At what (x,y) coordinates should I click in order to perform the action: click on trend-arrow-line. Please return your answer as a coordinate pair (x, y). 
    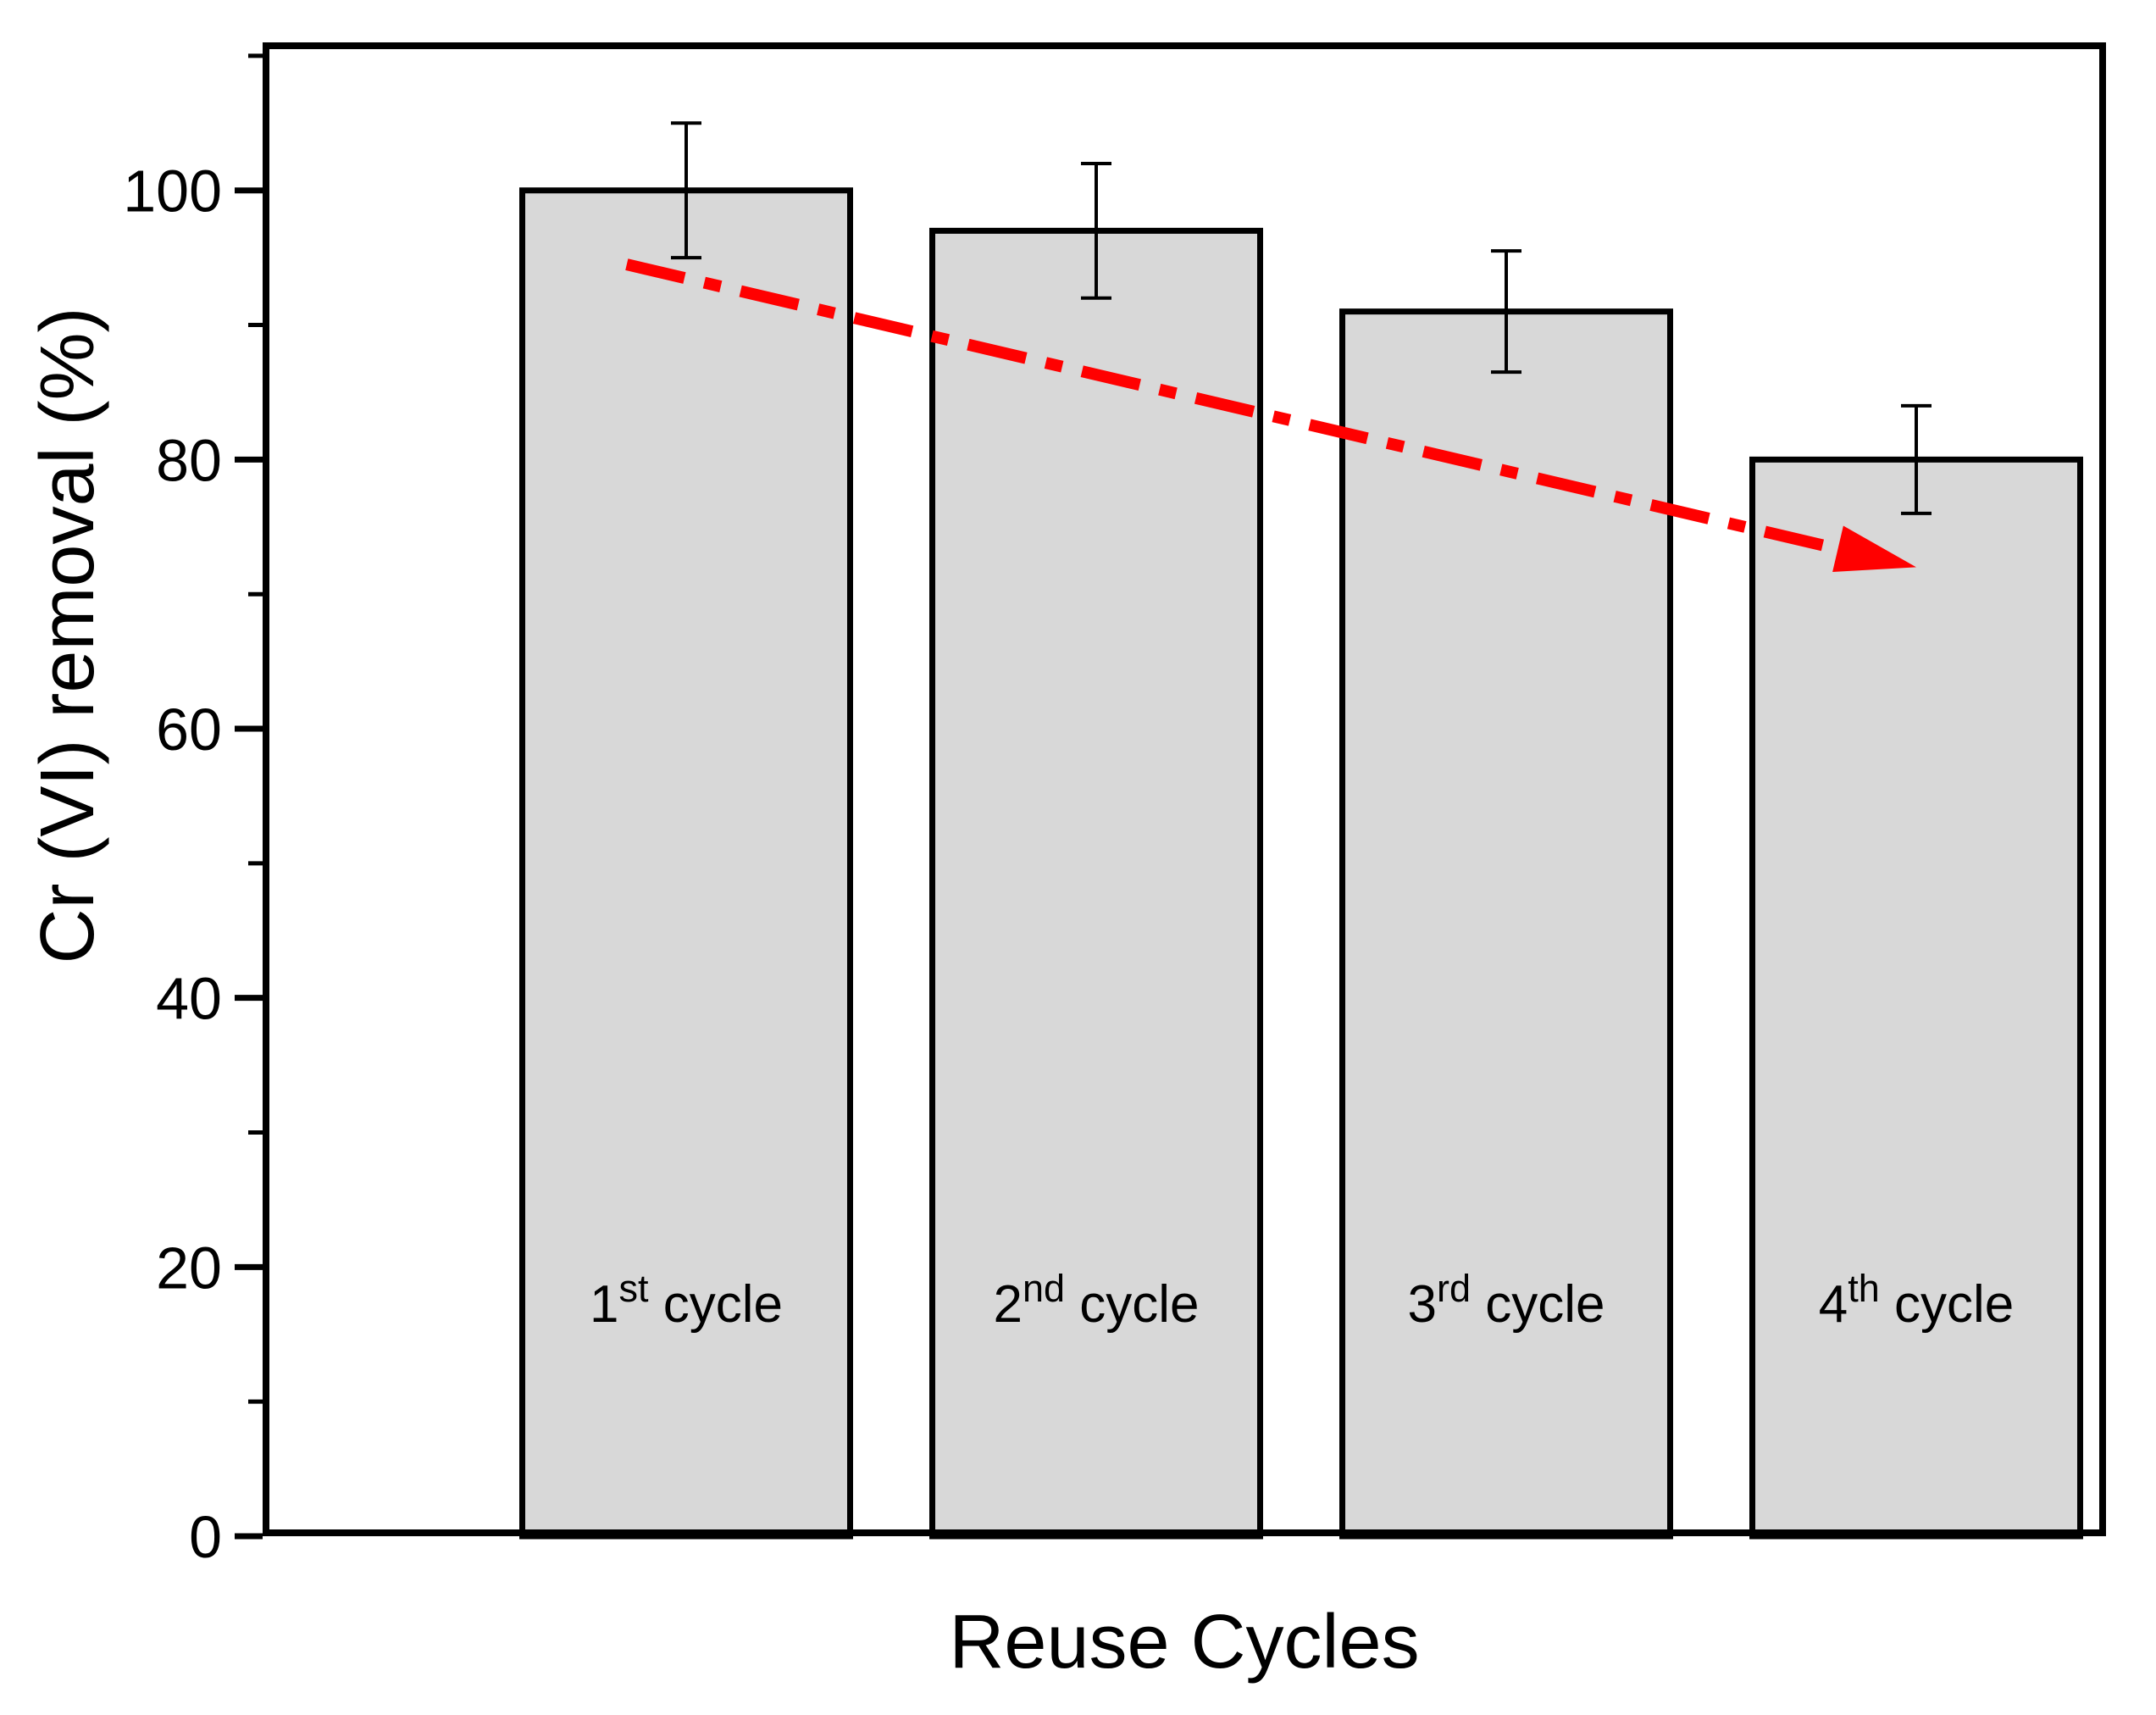
    Looking at the image, I should click on (1238, 408).